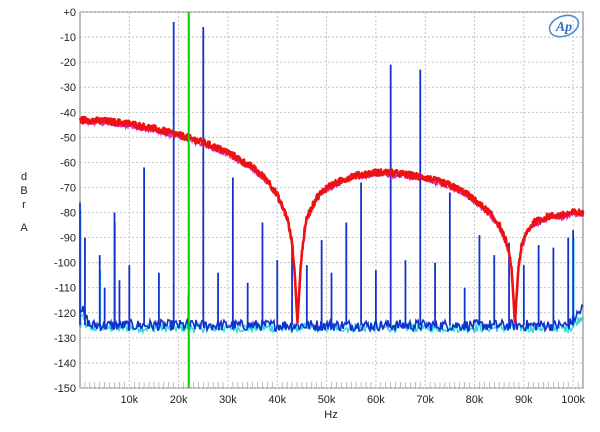 This screenshot has width=600, height=432. What do you see at coordinates (330, 415) in the screenshot?
I see `x-axis-label: Hz` at bounding box center [330, 415].